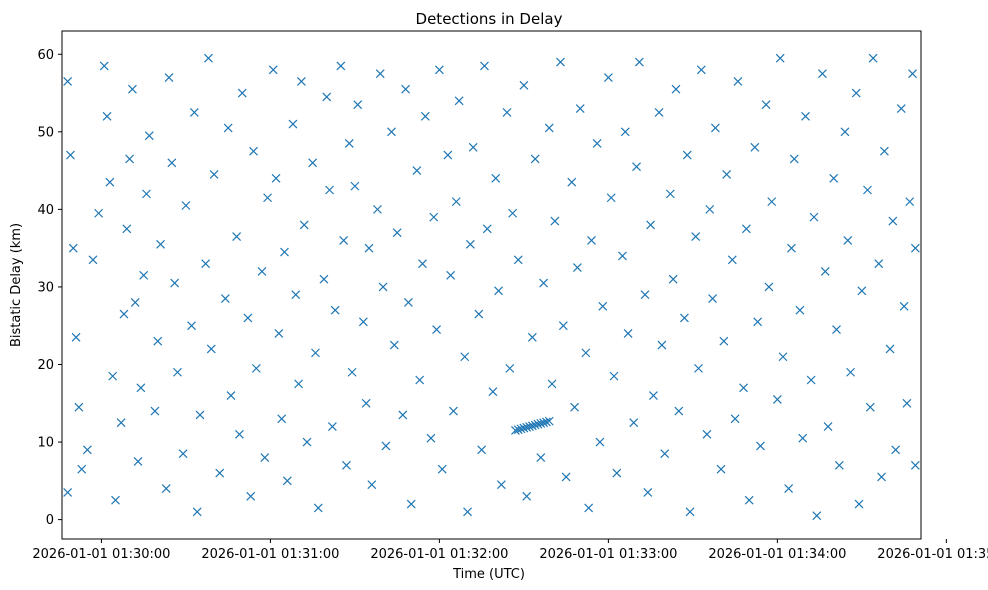 Image resolution: width=988 pixels, height=590 pixels. I want to click on y-tick-label: 0, so click(50, 520).